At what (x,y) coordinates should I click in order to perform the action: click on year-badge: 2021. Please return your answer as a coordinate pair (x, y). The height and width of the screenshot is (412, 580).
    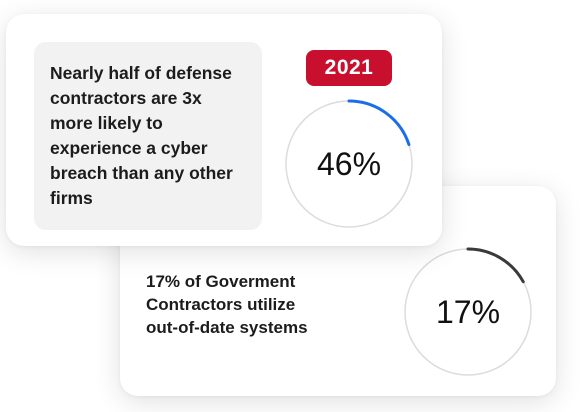
    Looking at the image, I should click on (349, 68).